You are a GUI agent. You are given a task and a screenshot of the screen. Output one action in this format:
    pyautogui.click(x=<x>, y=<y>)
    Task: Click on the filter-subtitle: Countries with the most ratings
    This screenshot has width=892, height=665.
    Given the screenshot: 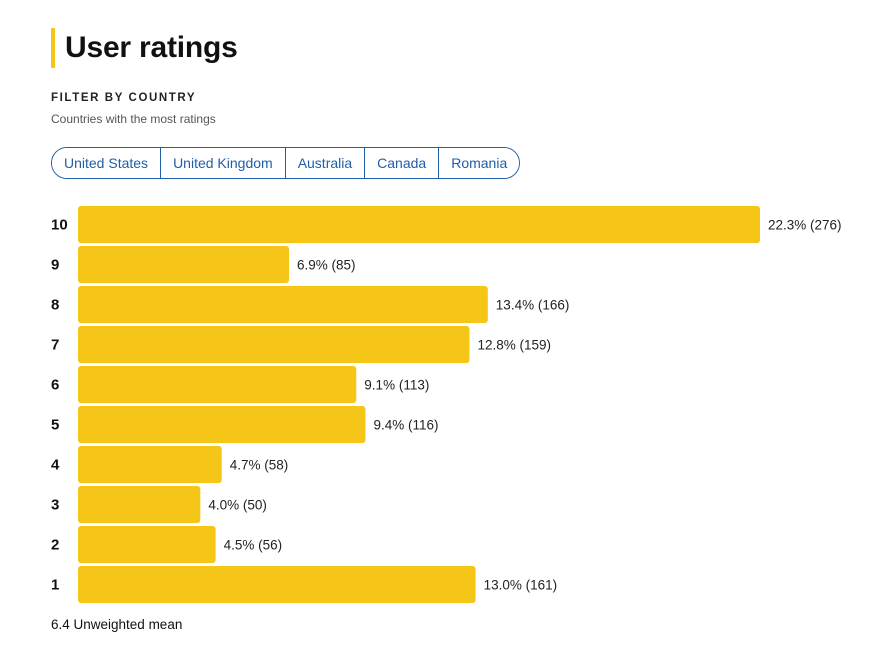 What is the action you would take?
    pyautogui.click(x=133, y=119)
    